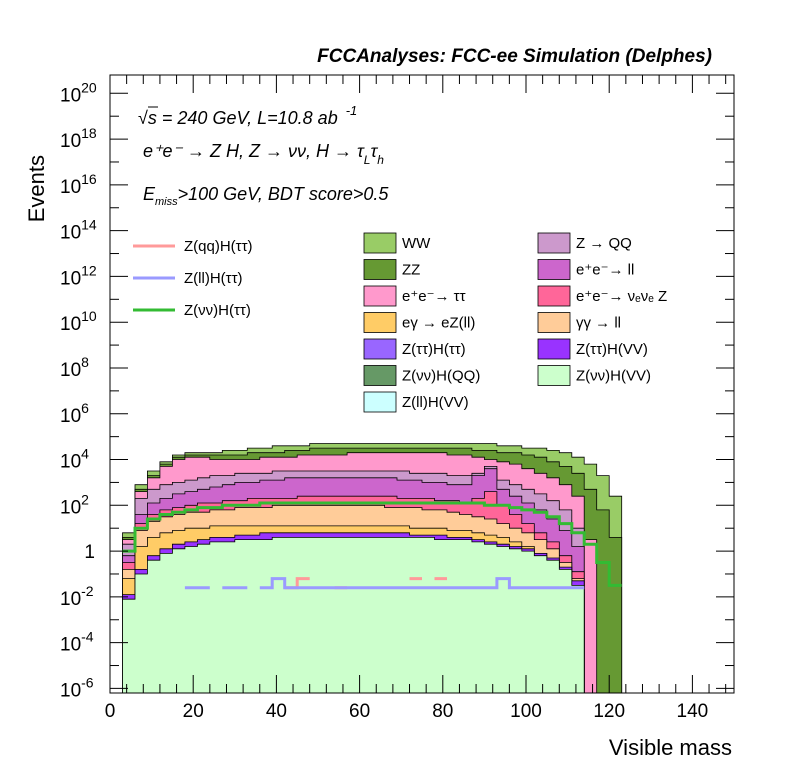  Describe the element at coordinates (441, 376) in the screenshot. I see `legend-box-label: Z(νν)H(QQ)` at that location.